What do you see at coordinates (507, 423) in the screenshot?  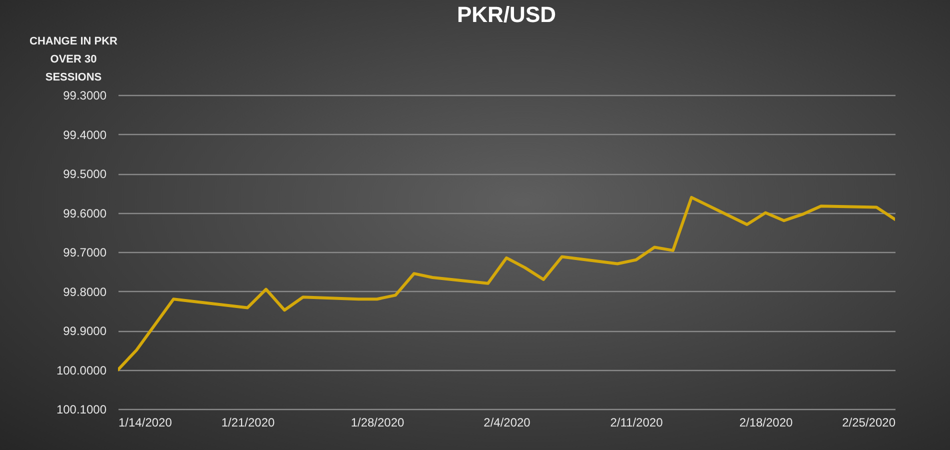 I see `x-tick-label: 2/4/2020` at bounding box center [507, 423].